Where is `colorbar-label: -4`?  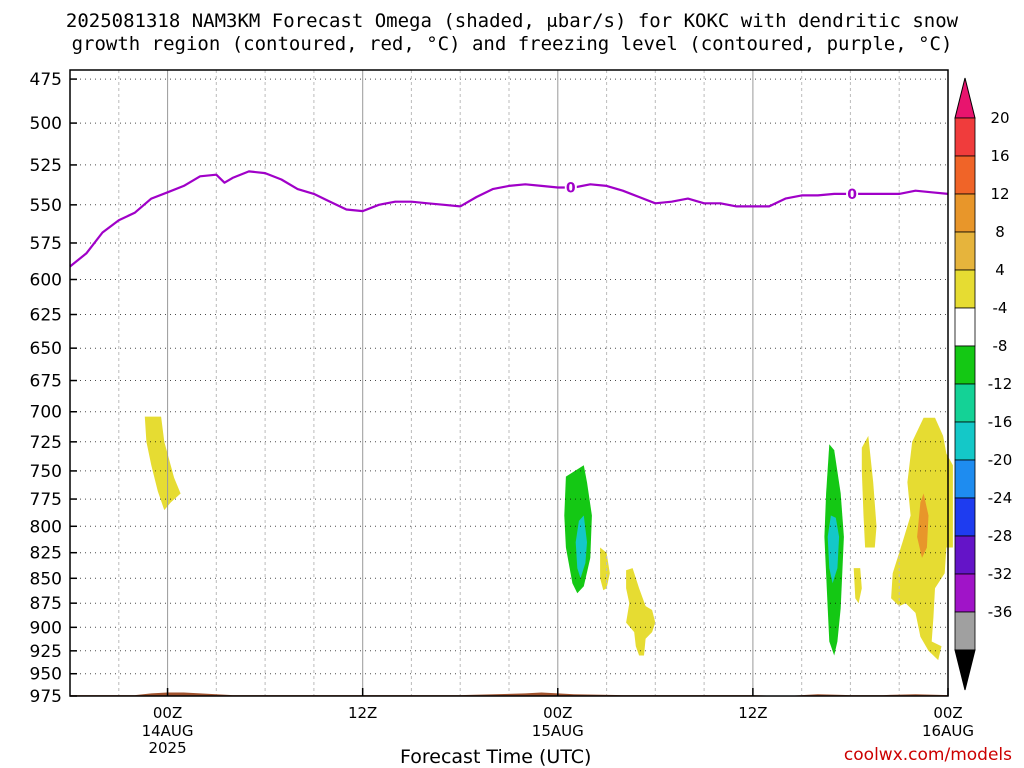 colorbar-label: -4 is located at coordinates (1000, 308).